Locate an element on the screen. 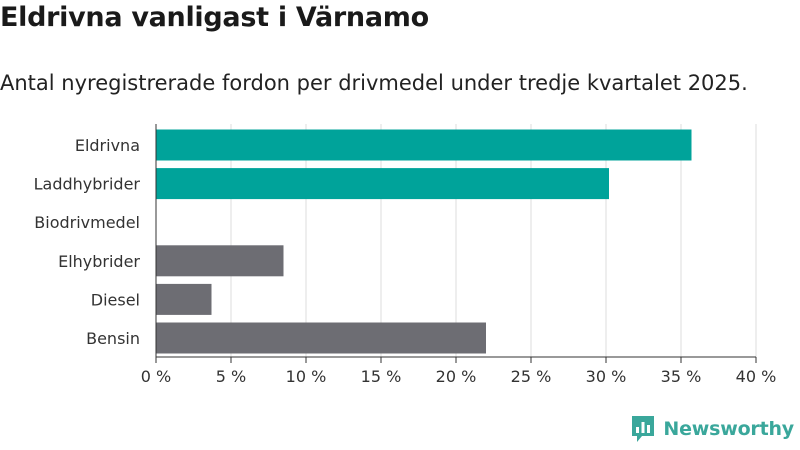 This screenshot has width=800, height=450. x-tick-label: 10 % is located at coordinates (306, 376).